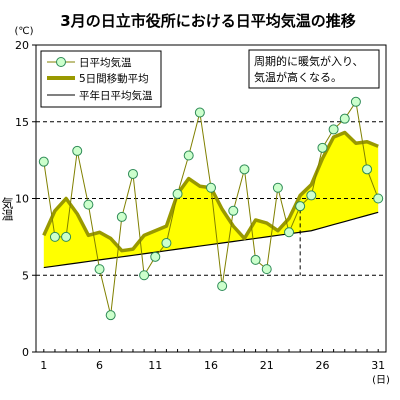 This screenshot has width=400, height=400. Describe the element at coordinates (25, 275) in the screenshot. I see `y-tick-label: 5` at that location.